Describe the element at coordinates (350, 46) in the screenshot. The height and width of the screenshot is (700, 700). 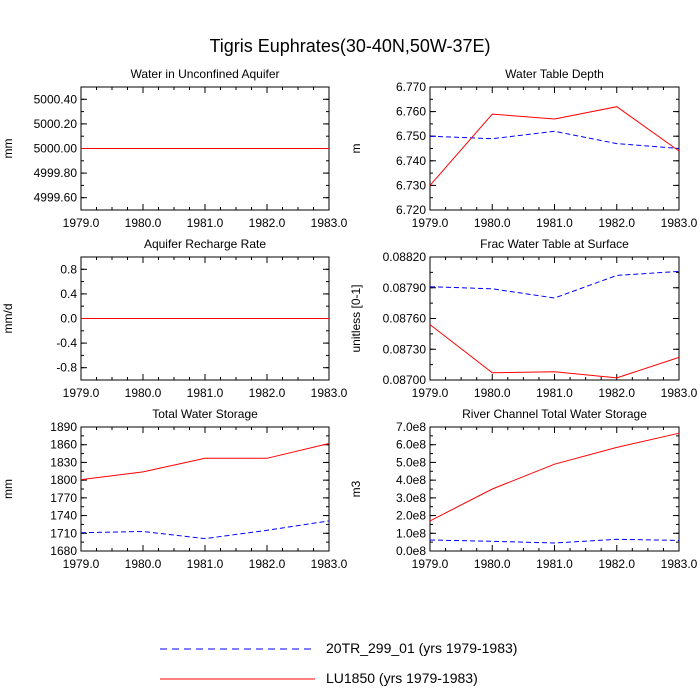
I see `figure-title: Tigris Euphrates(30-40N,50W-37E)` at that location.